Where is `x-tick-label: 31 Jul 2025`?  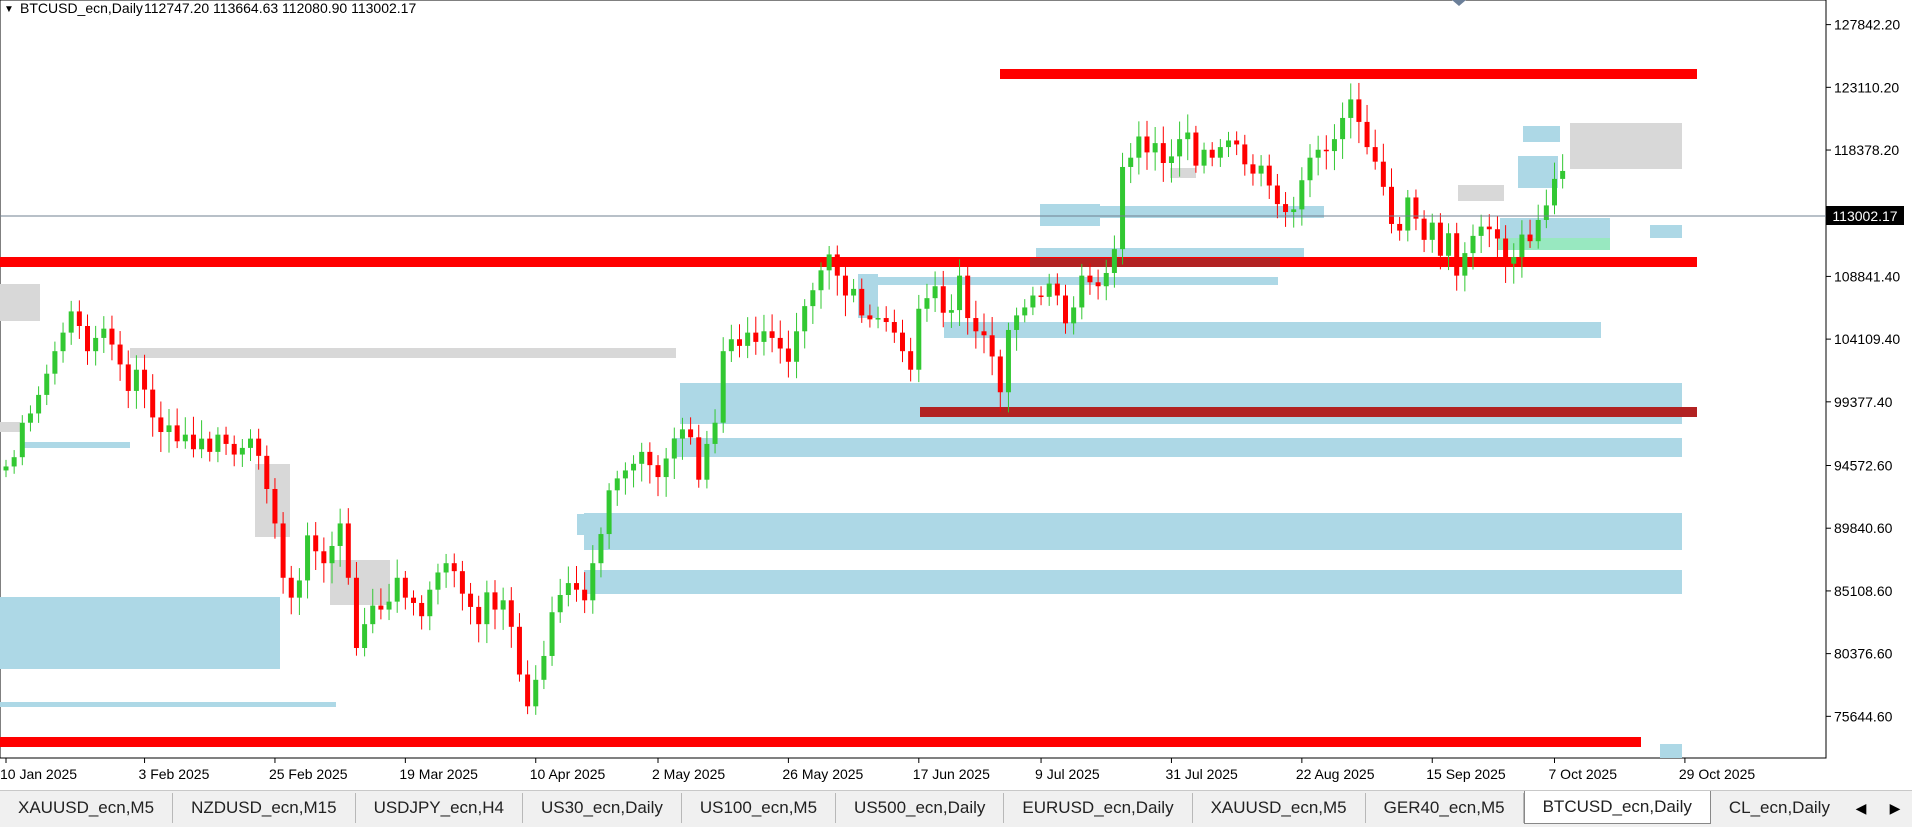
x-tick-label: 31 Jul 2025 is located at coordinates (1201, 774).